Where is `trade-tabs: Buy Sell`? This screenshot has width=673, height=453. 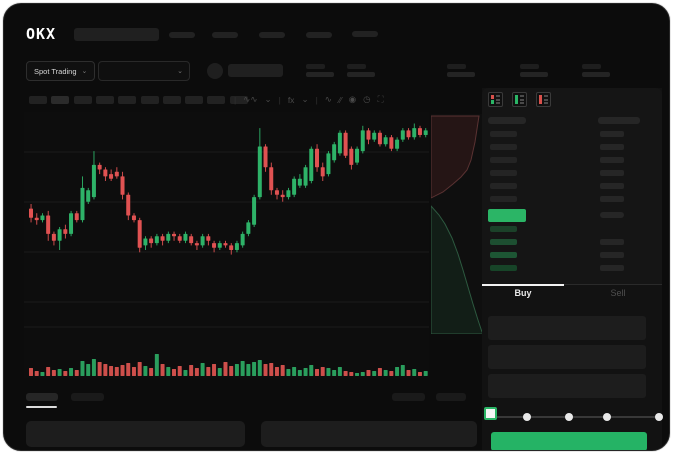
trade-tabs: Buy Sell is located at coordinates (572, 298).